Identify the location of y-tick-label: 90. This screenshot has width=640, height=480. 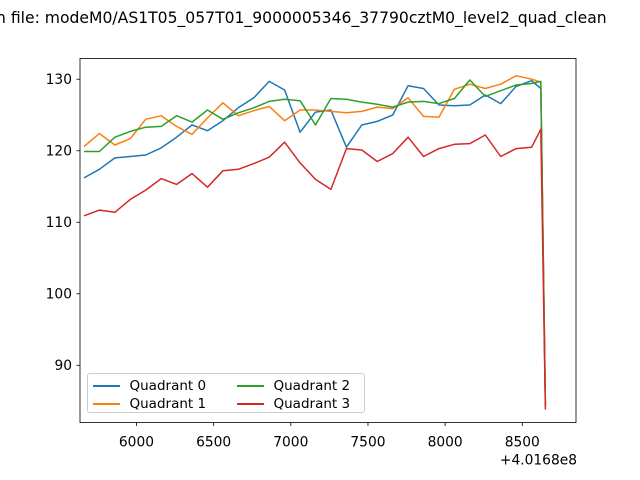
(63, 366).